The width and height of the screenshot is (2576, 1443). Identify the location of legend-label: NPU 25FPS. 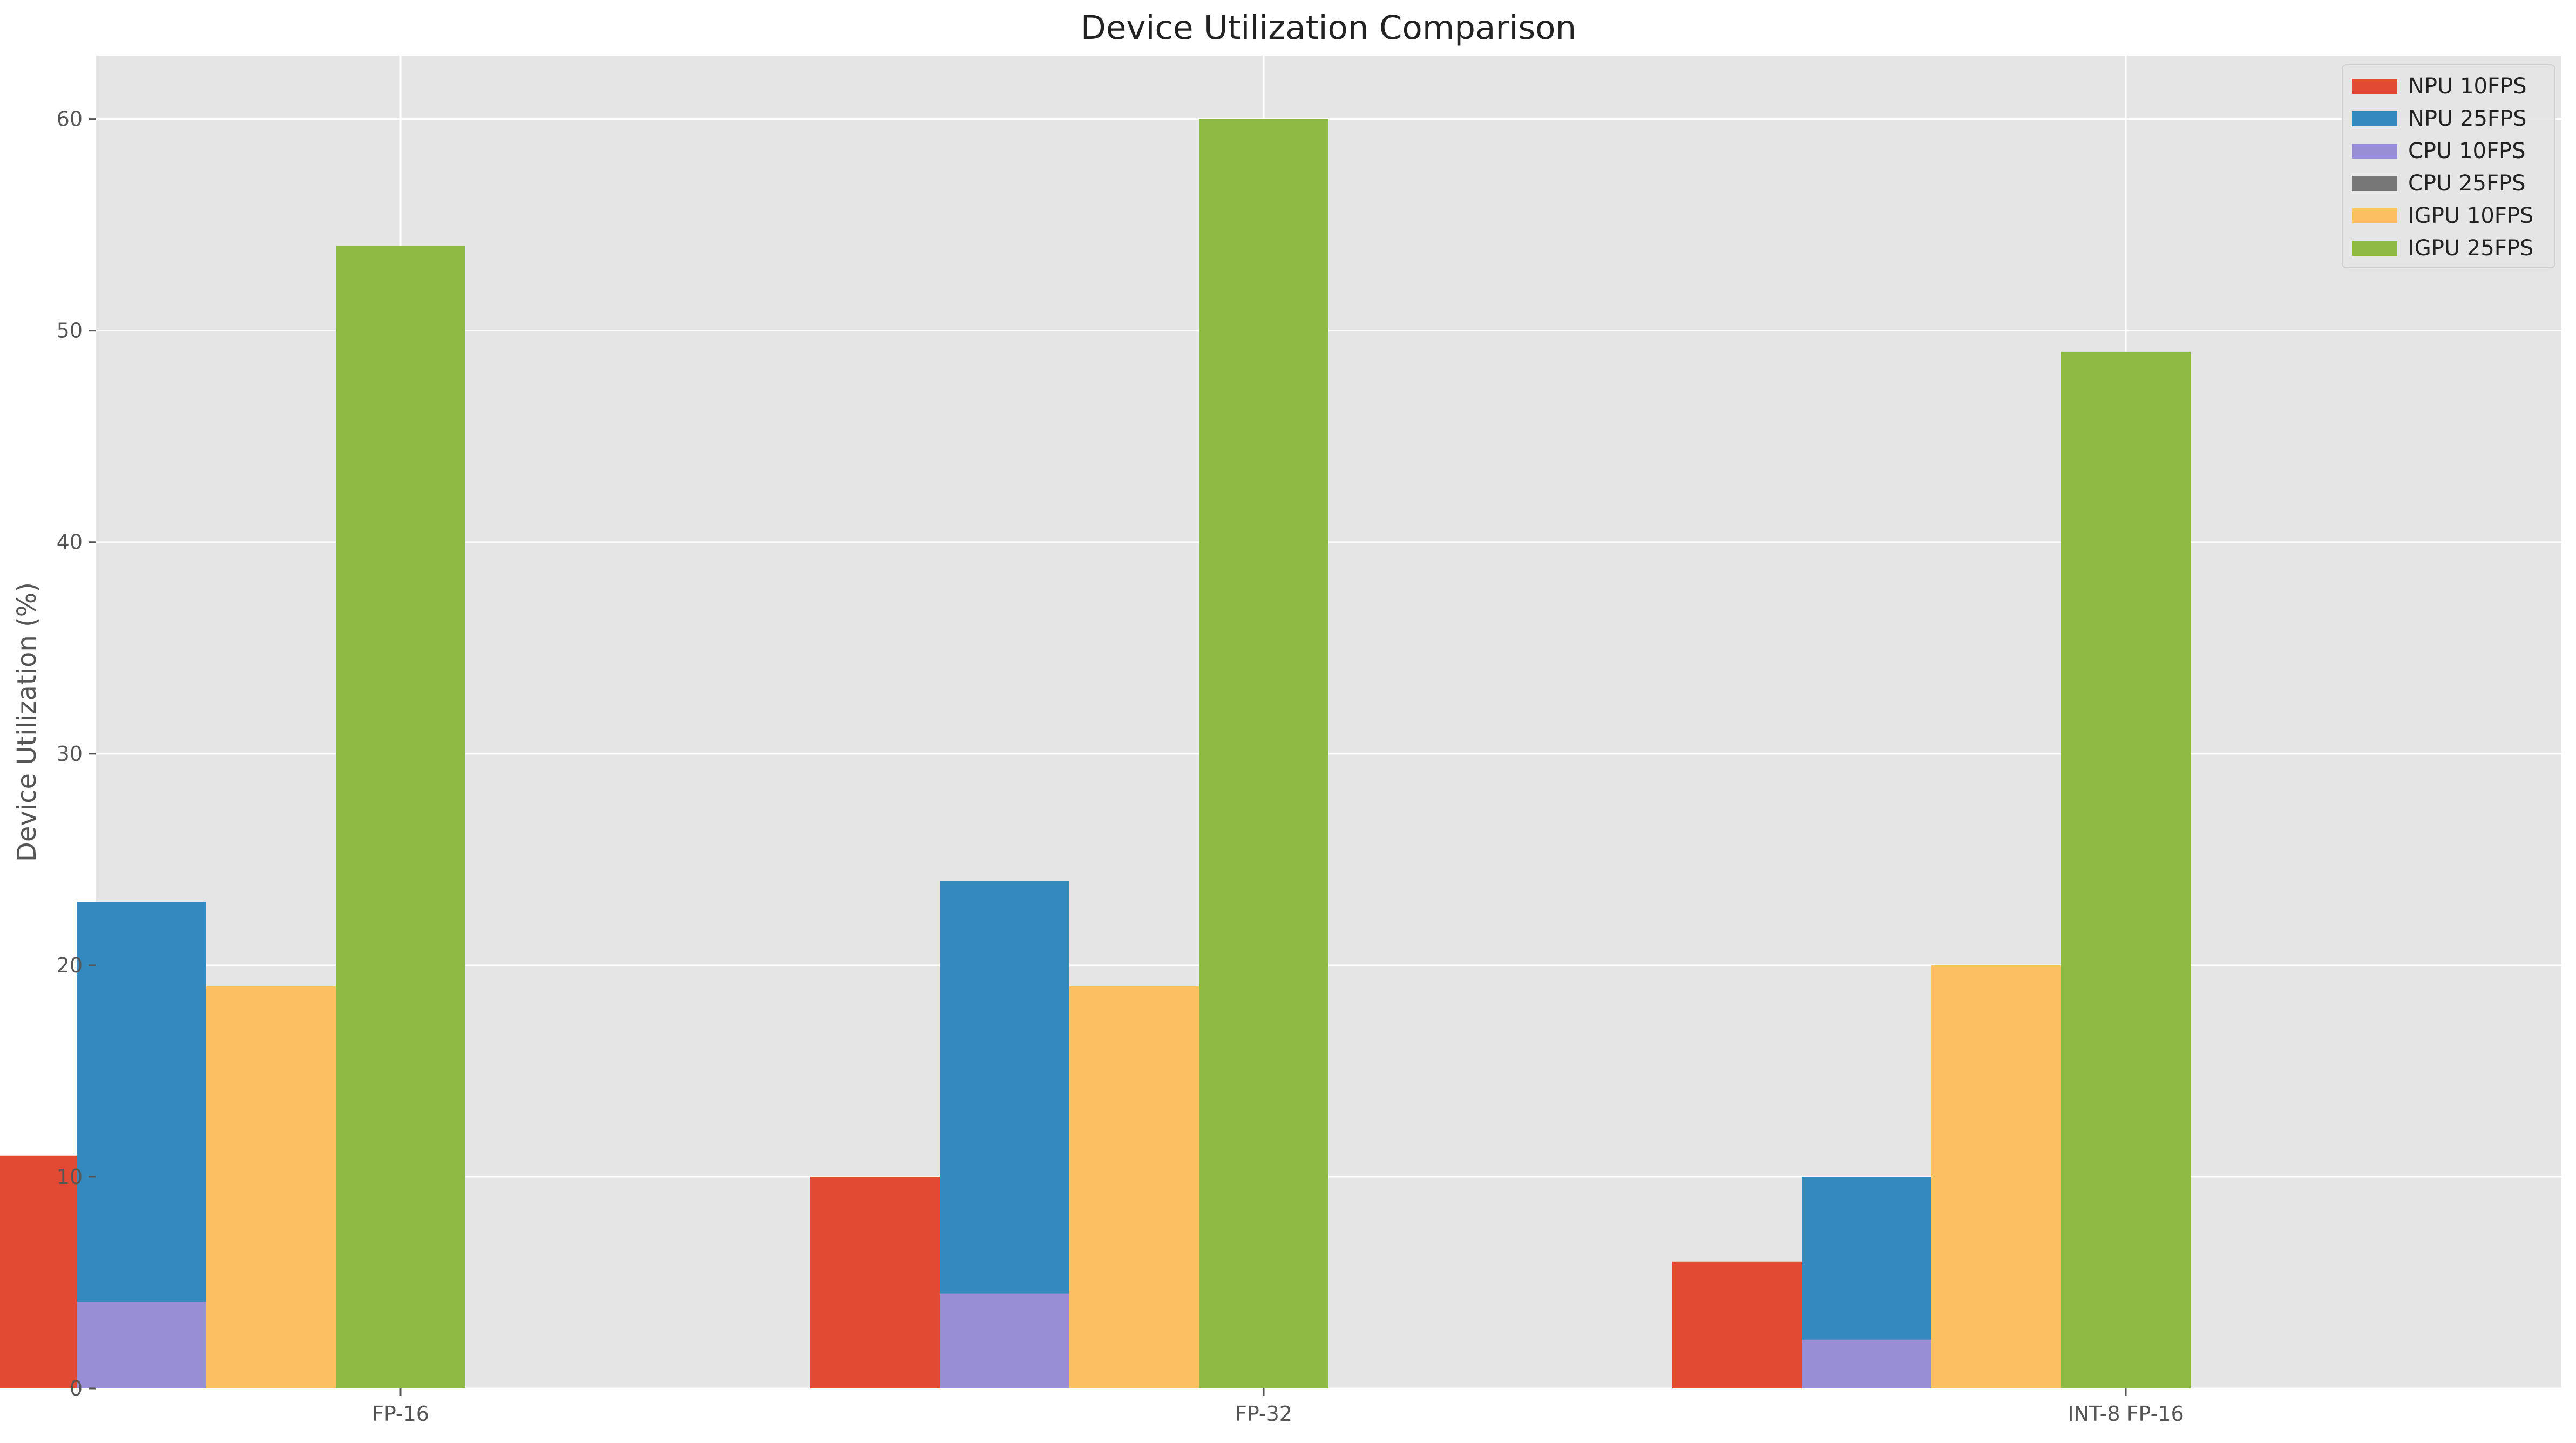
(2467, 119).